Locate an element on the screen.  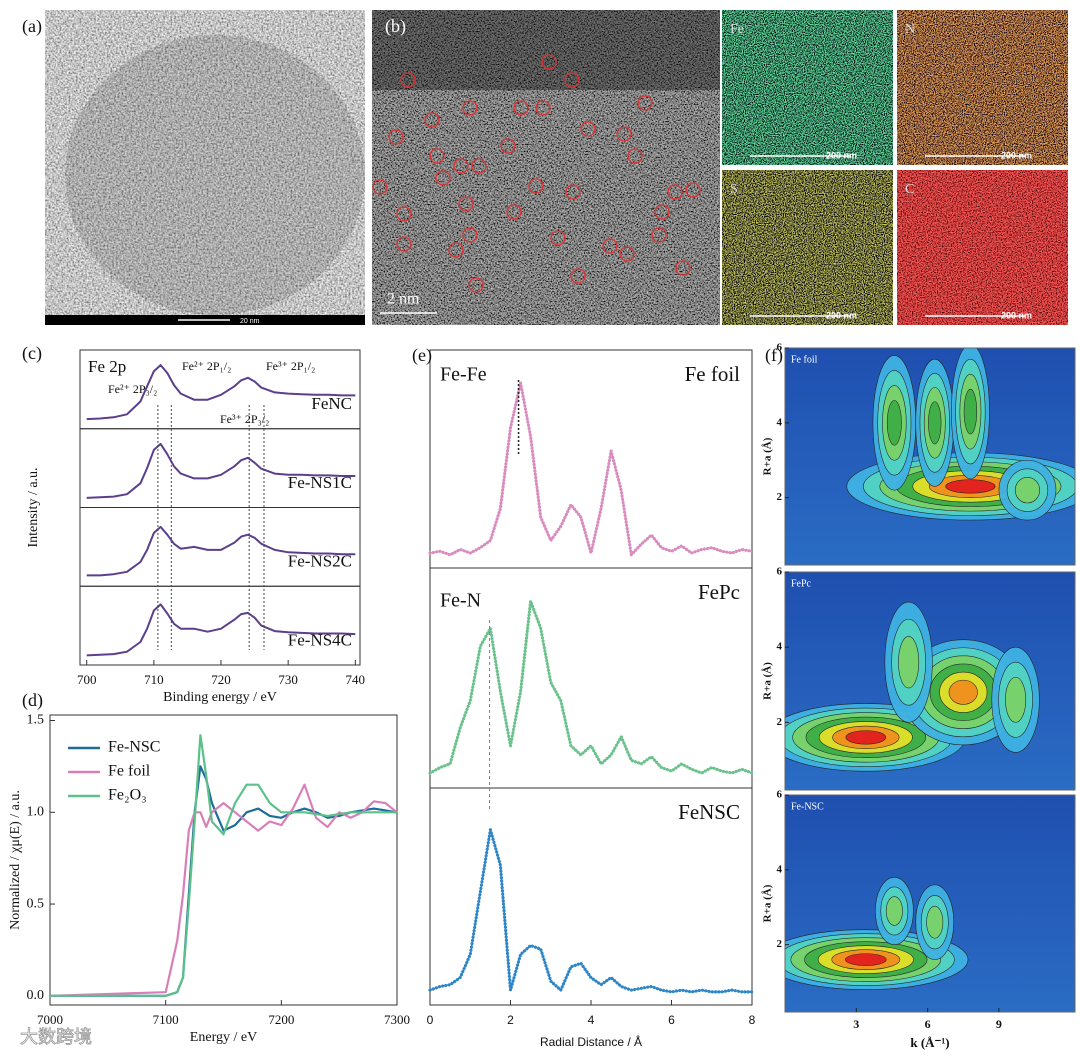
subplot-title: Fe 2p is located at coordinates (107, 366).